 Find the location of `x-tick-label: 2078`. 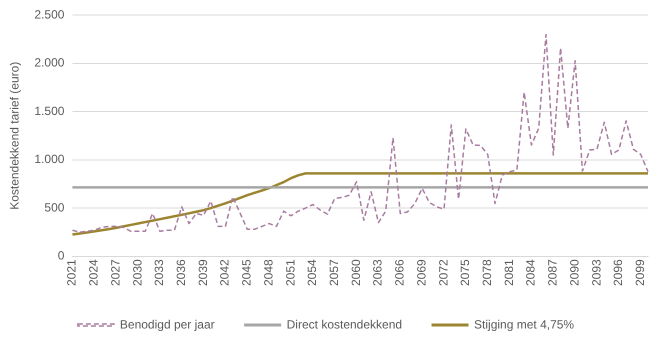

x-tick-label: 2078 is located at coordinates (487, 272).